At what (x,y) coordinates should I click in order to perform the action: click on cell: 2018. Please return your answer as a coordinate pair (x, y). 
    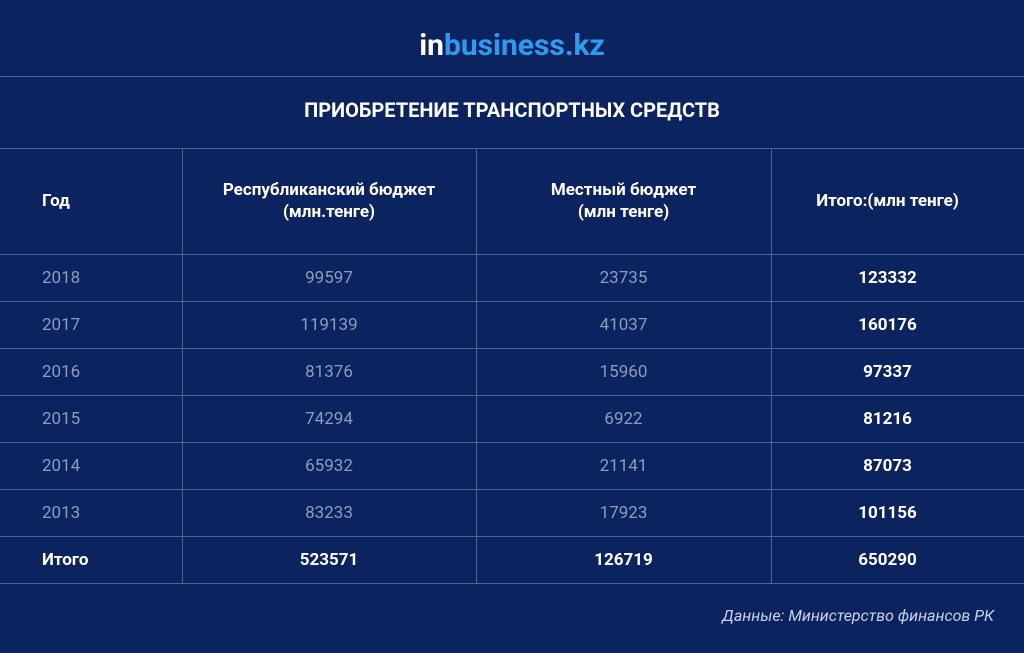
    Looking at the image, I should click on (61, 277).